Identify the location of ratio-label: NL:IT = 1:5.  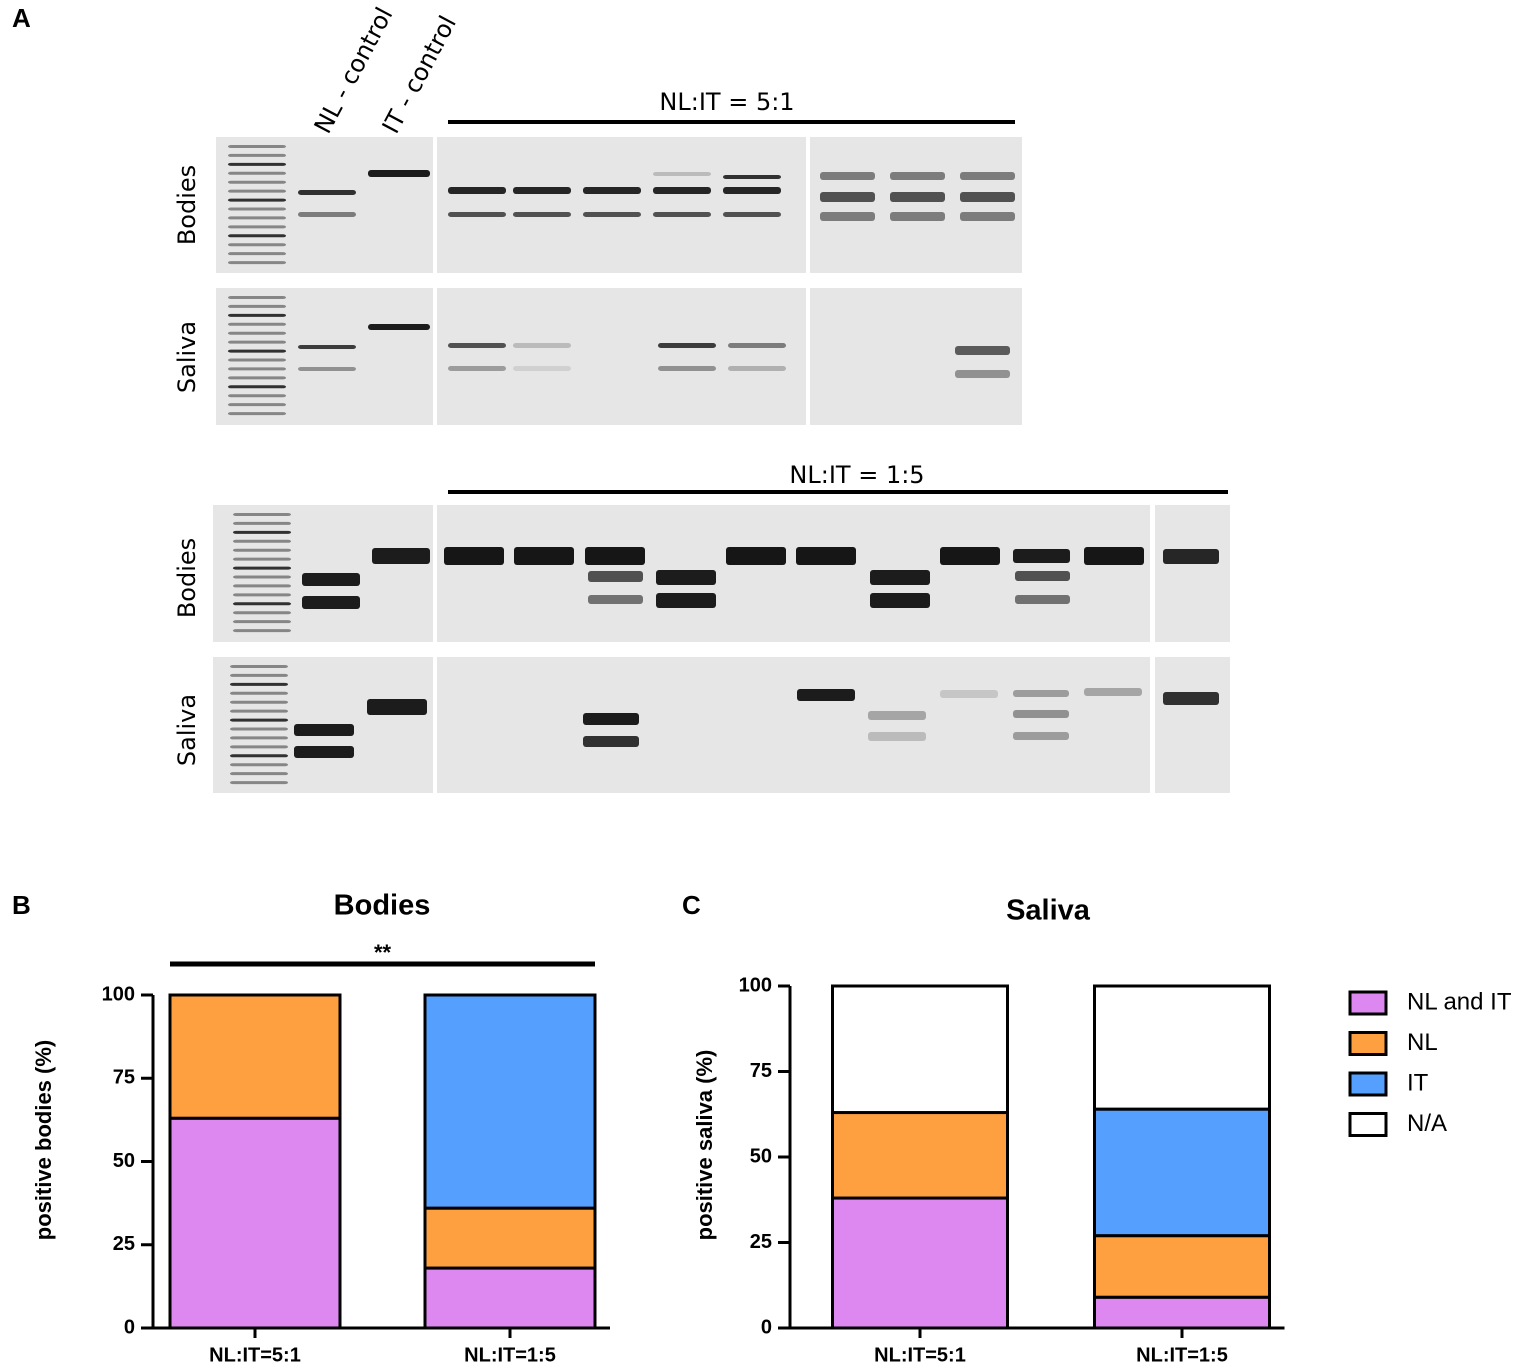
(856, 475).